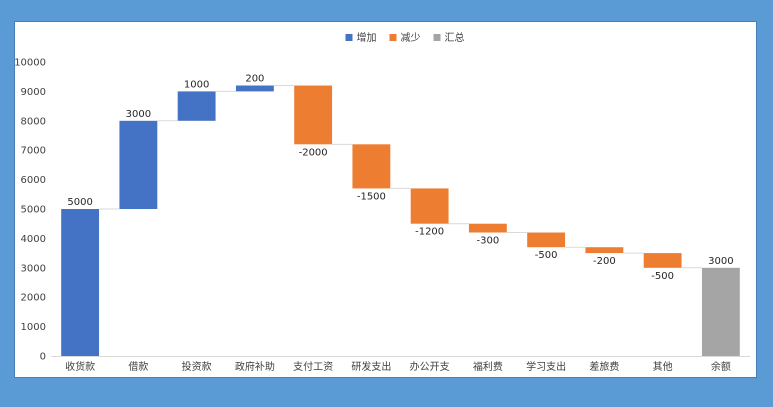 Image resolution: width=773 pixels, height=407 pixels. What do you see at coordinates (80, 366) in the screenshot?
I see `x-tick-label: 收货款` at bounding box center [80, 366].